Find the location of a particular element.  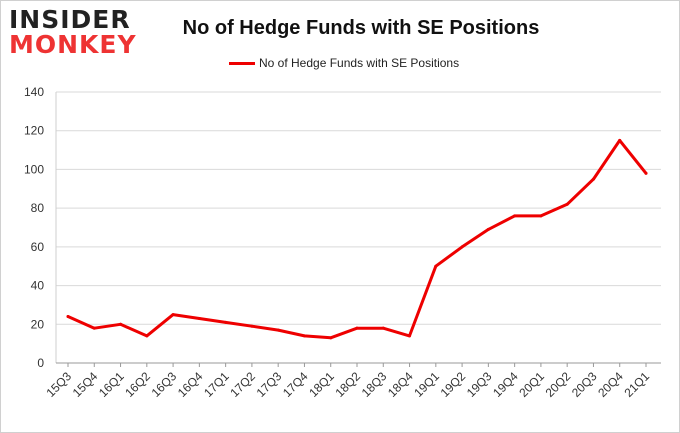

x-tick-label: 15Q3 is located at coordinates (58, 384).